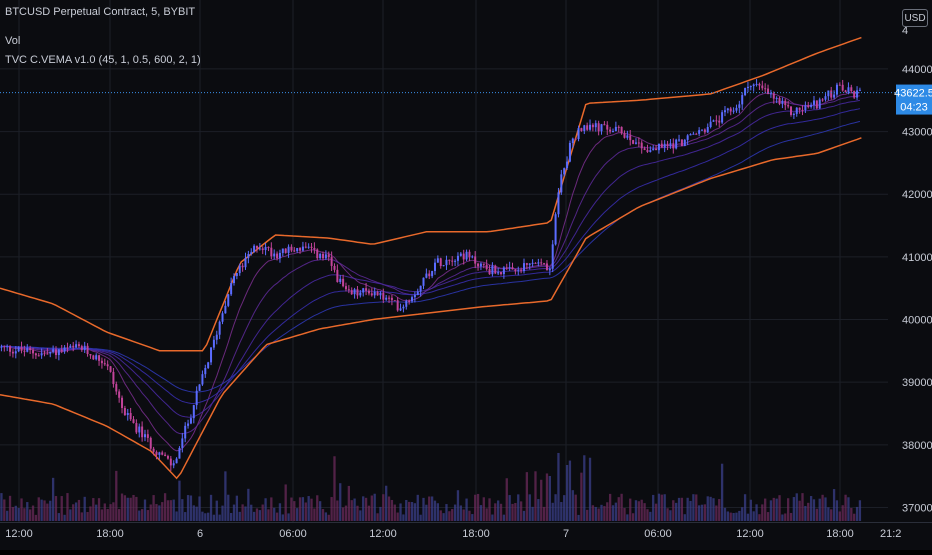 Image resolution: width=932 pixels, height=555 pixels. Describe the element at coordinates (913, 94) in the screenshot. I see `last-price-label: 43622.5` at that location.